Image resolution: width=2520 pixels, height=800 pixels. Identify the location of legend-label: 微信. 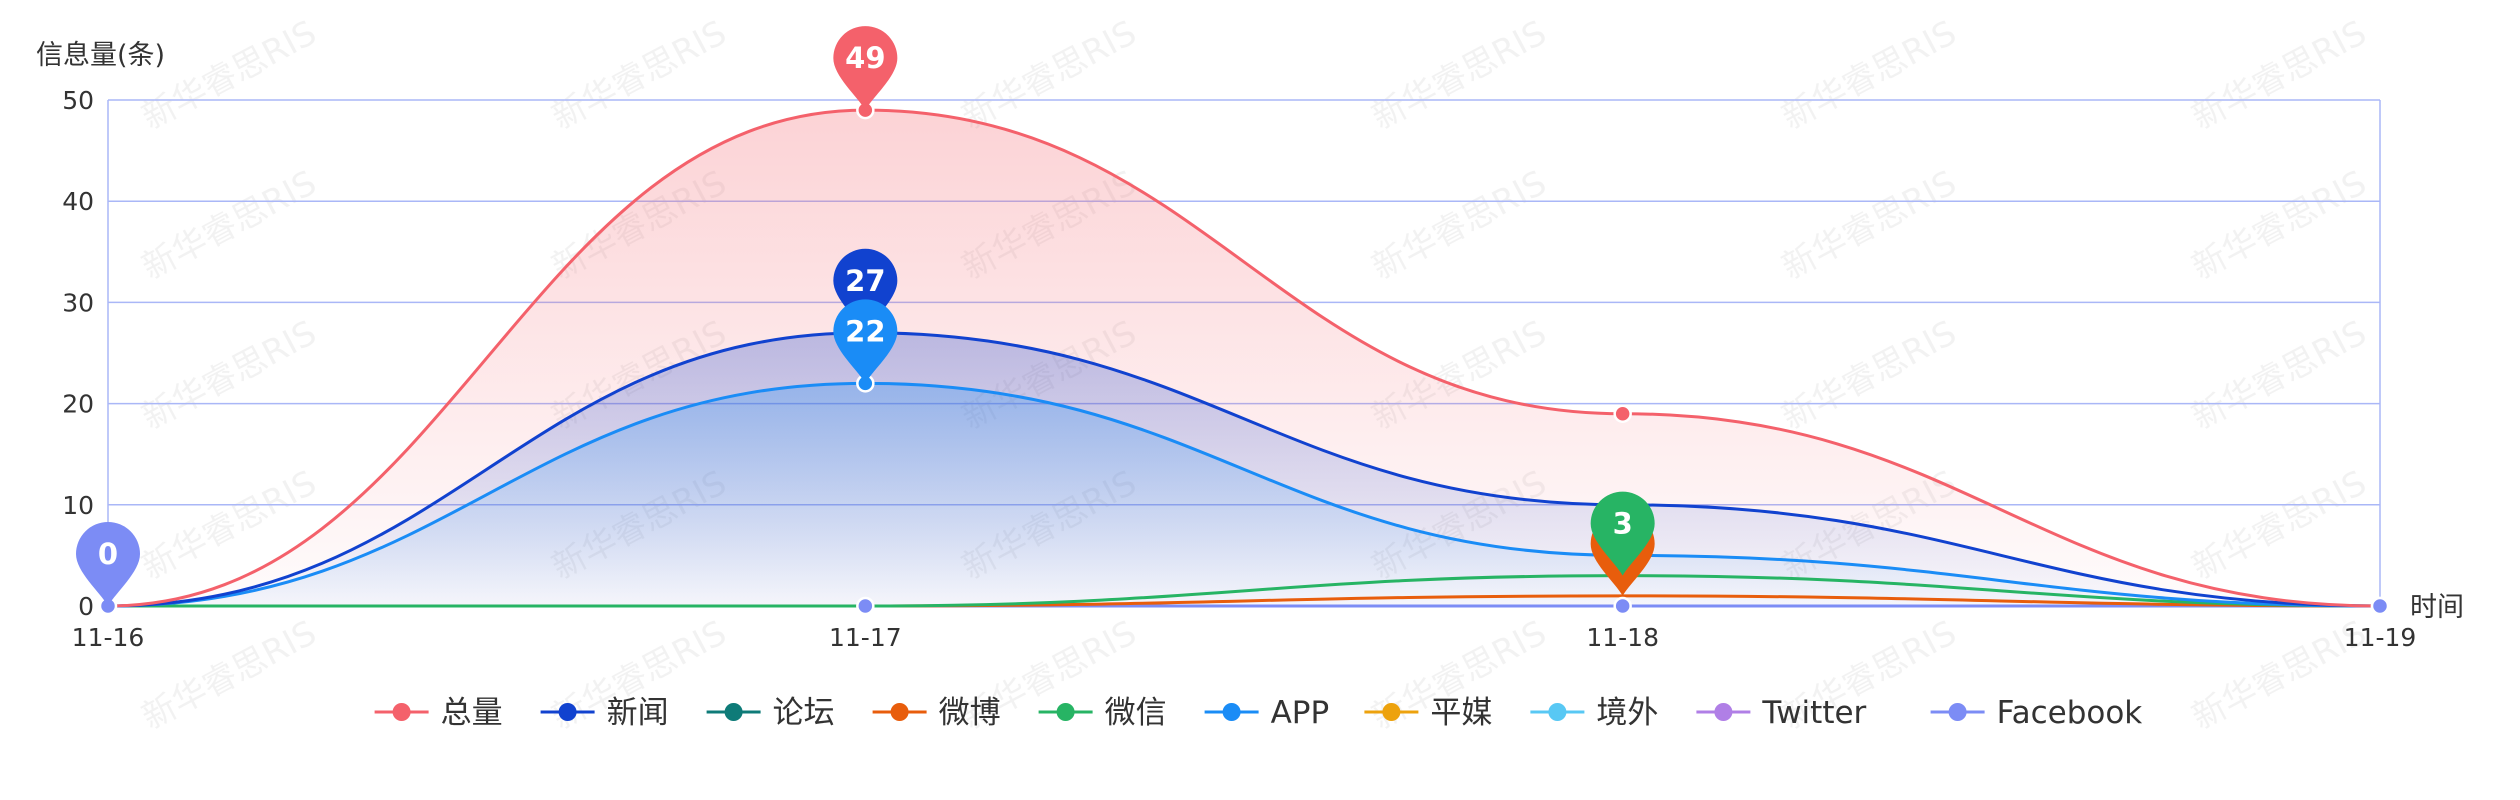
(1136, 713).